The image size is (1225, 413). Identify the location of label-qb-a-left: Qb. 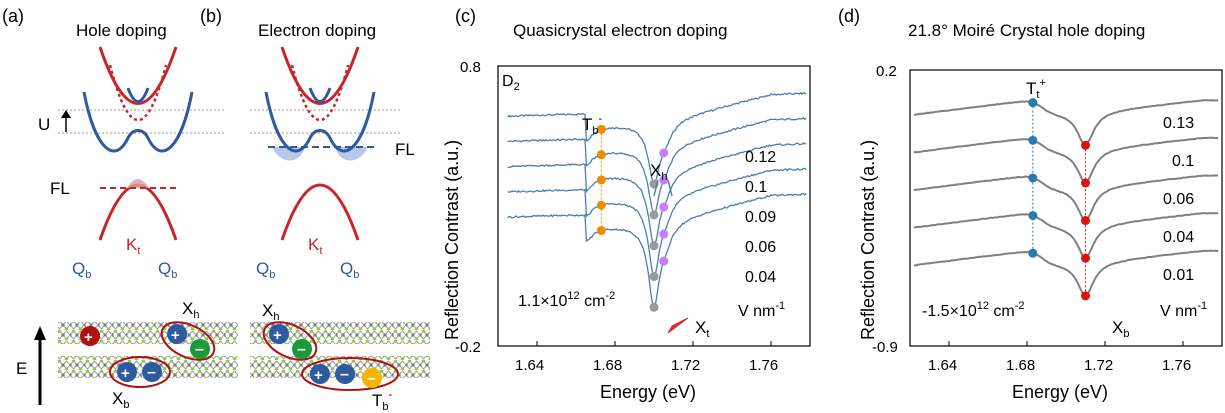
(81, 270).